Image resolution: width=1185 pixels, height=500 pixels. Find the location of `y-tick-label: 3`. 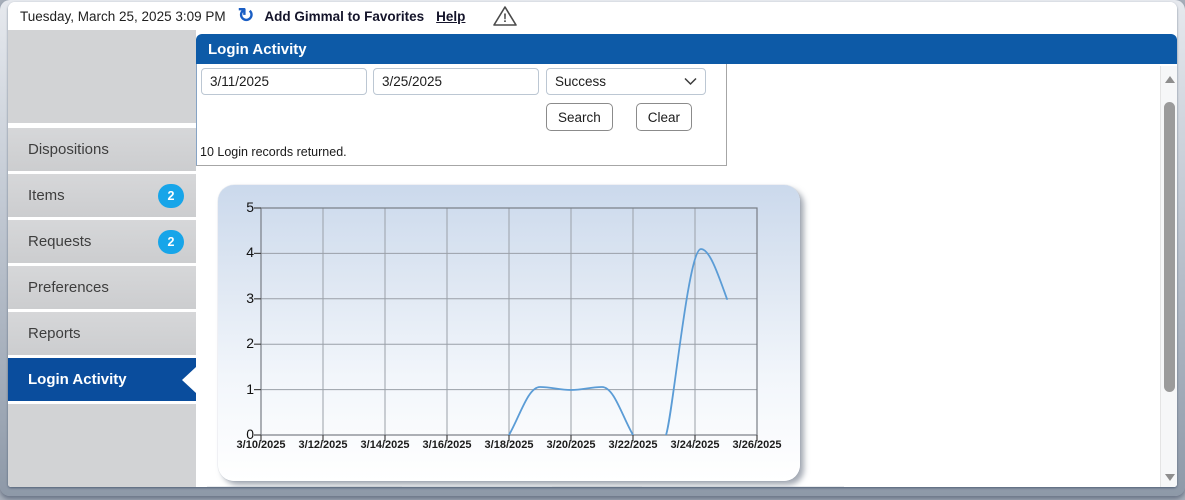

y-tick-label: 3 is located at coordinates (250, 298).